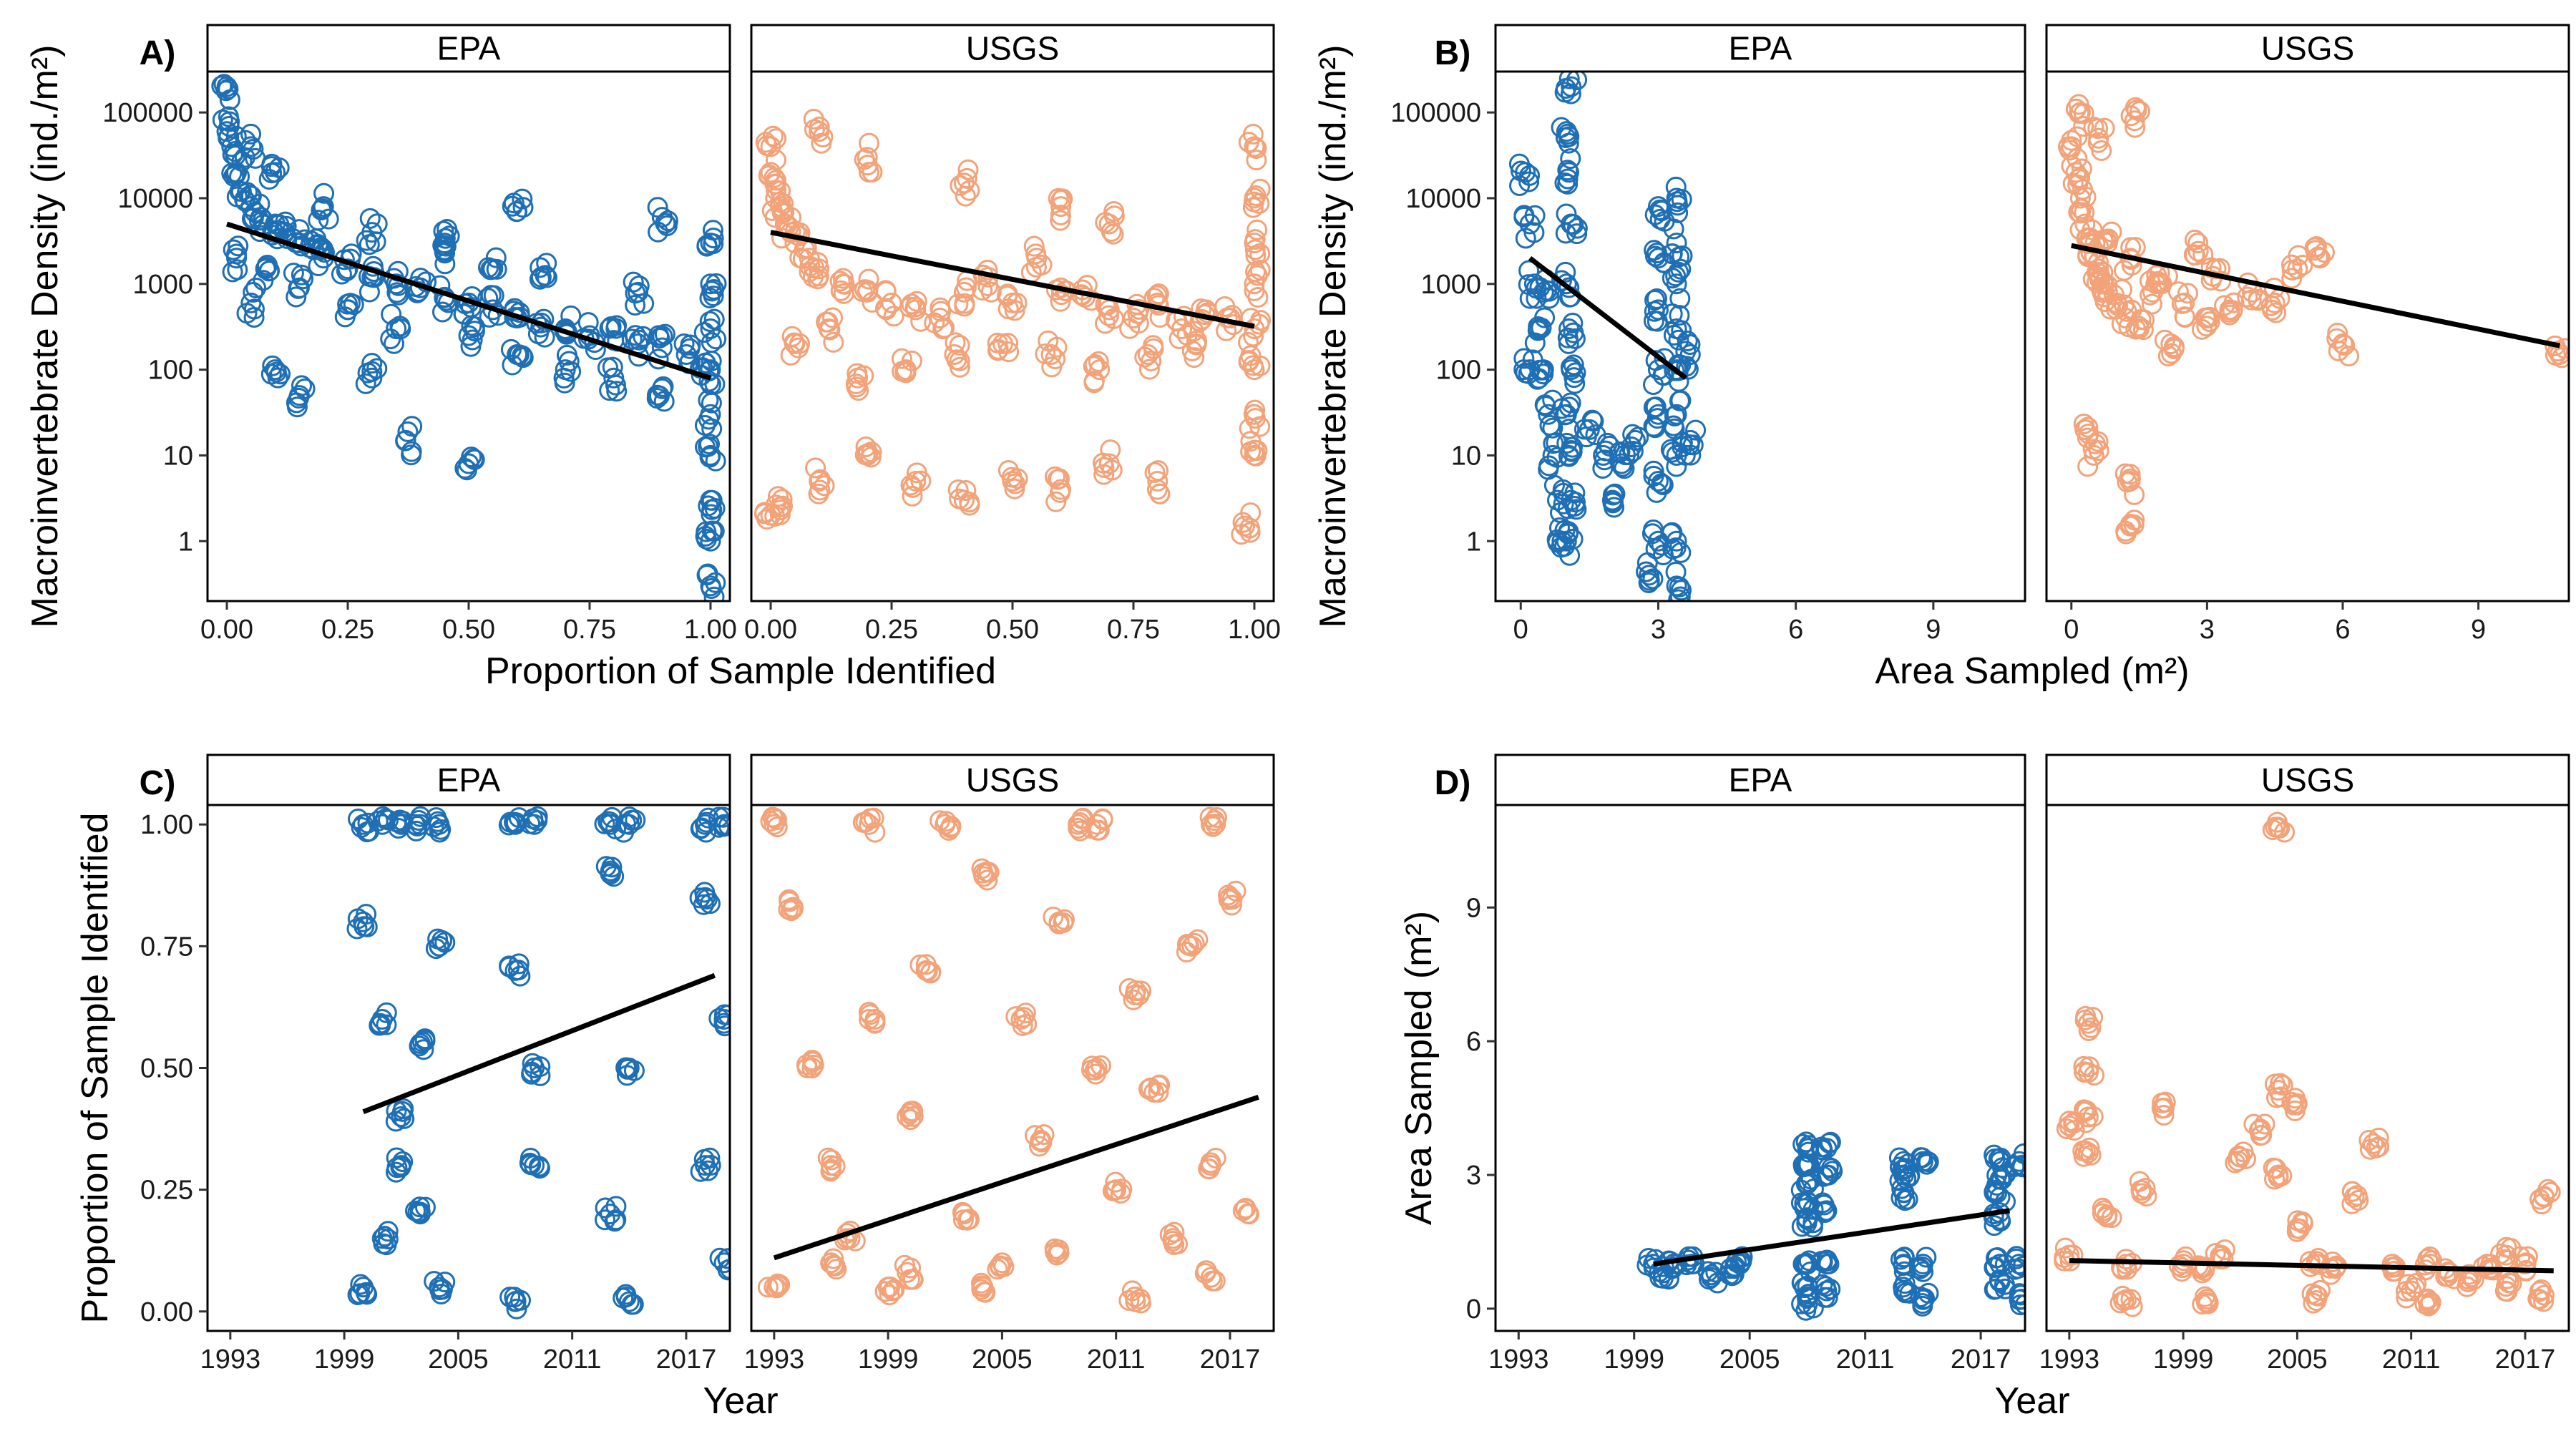 The width and height of the screenshot is (2576, 1449). What do you see at coordinates (95, 1068) in the screenshot?
I see `y-axis-title: Proportion of Sample Identified` at bounding box center [95, 1068].